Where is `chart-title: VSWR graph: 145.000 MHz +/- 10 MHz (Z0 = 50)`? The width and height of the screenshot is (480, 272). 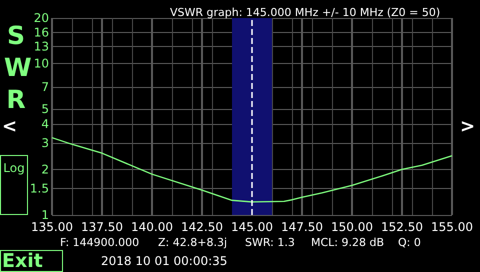
chart-title: VSWR graph: 145.000 MHz +/- 10 MHz (Z0 = 50) is located at coordinates (305, 12).